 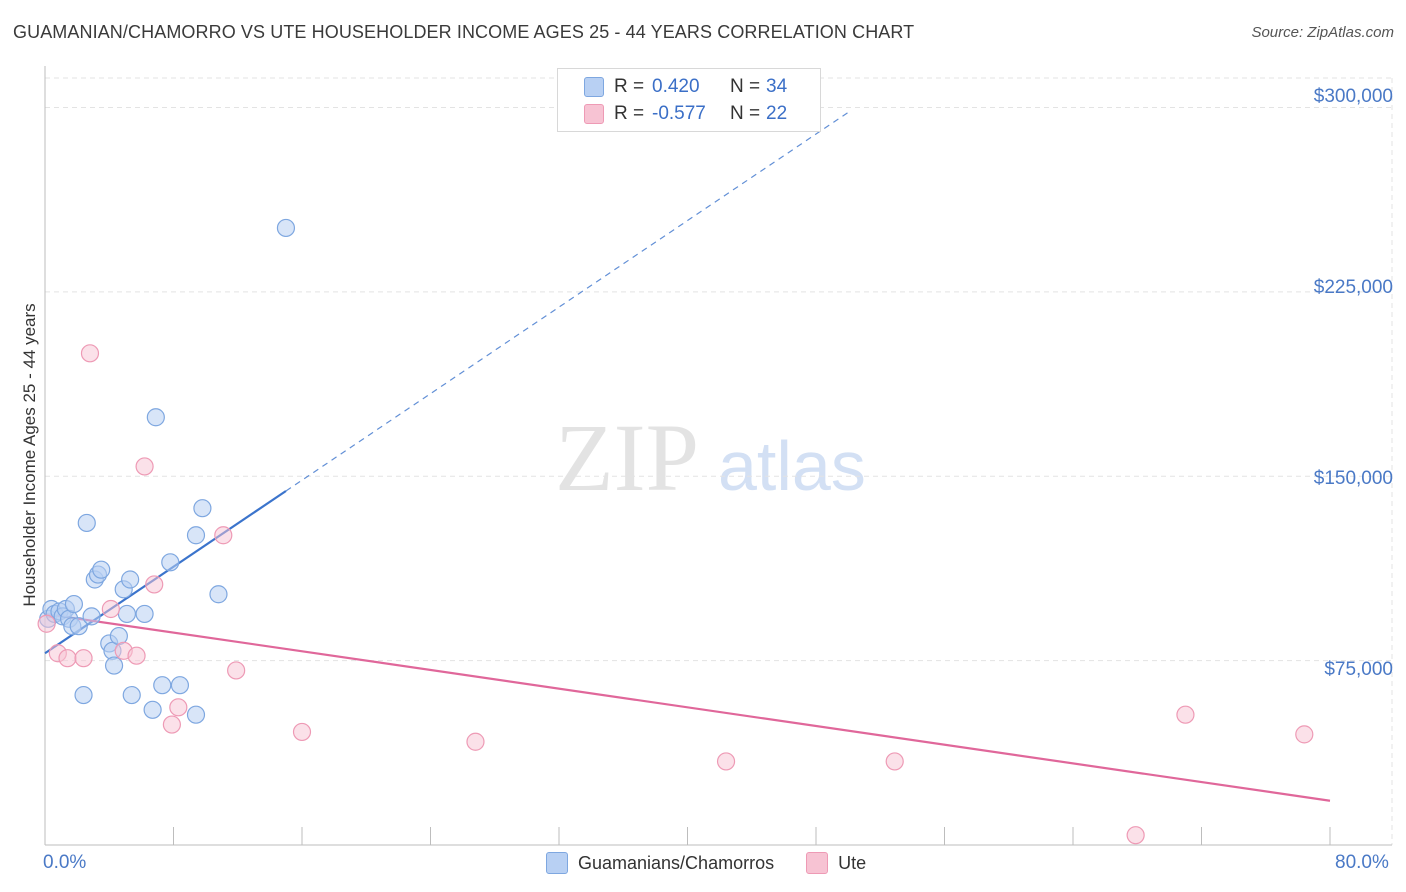 What do you see at coordinates (689, 100) in the screenshot?
I see `correlation-legend: R = 0.420 N = 34 R = -0.577 N = 22` at bounding box center [689, 100].